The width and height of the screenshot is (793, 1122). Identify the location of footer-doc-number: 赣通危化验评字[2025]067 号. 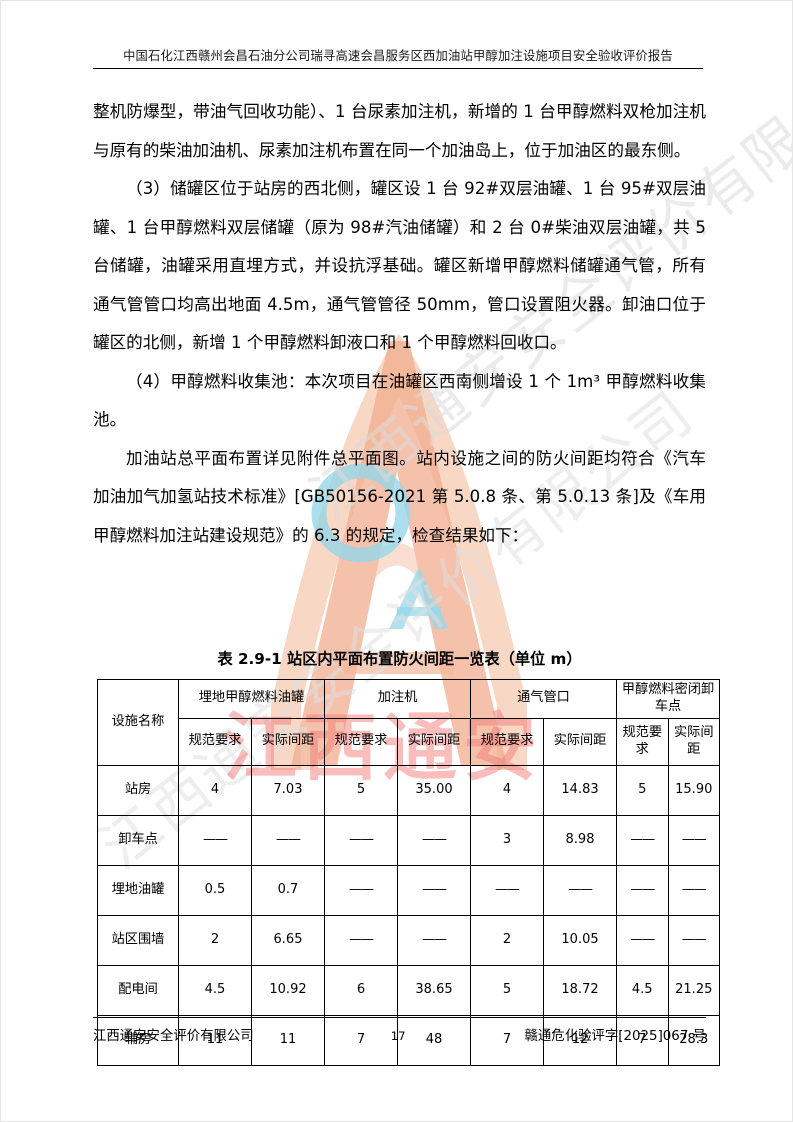
(615, 1036).